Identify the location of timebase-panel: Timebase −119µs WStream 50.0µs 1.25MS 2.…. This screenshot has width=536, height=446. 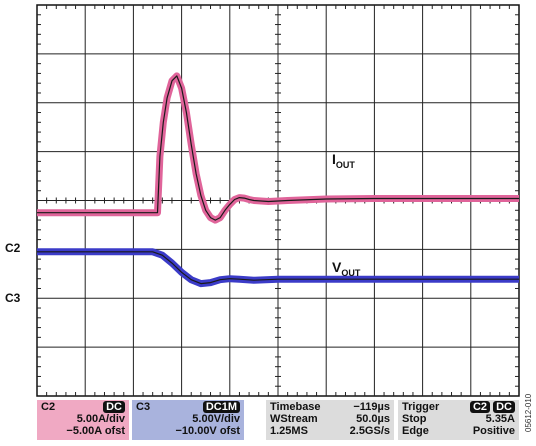
(330, 420).